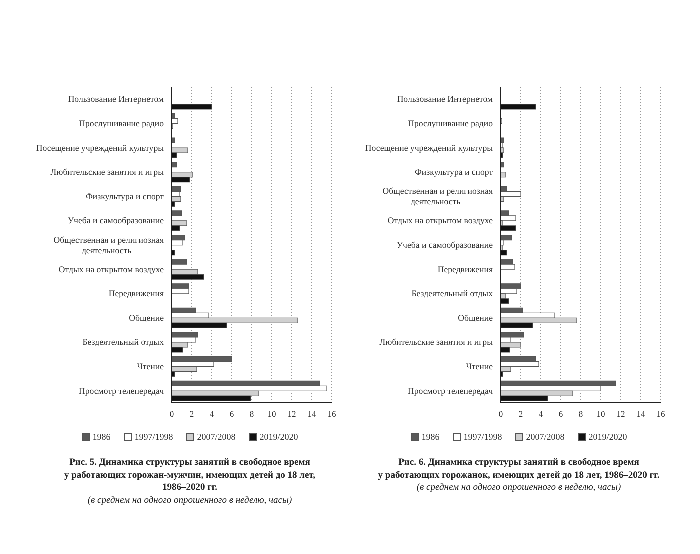 This screenshot has height=554, width=700. Describe the element at coordinates (190, 475) in the screenshot. I see `text: Рис. 5. Динамика структуры занятий в свободное время у работающих горожан-мужчин, имеющих детей до 18 лет, 1986–2020 гг.` at that location.